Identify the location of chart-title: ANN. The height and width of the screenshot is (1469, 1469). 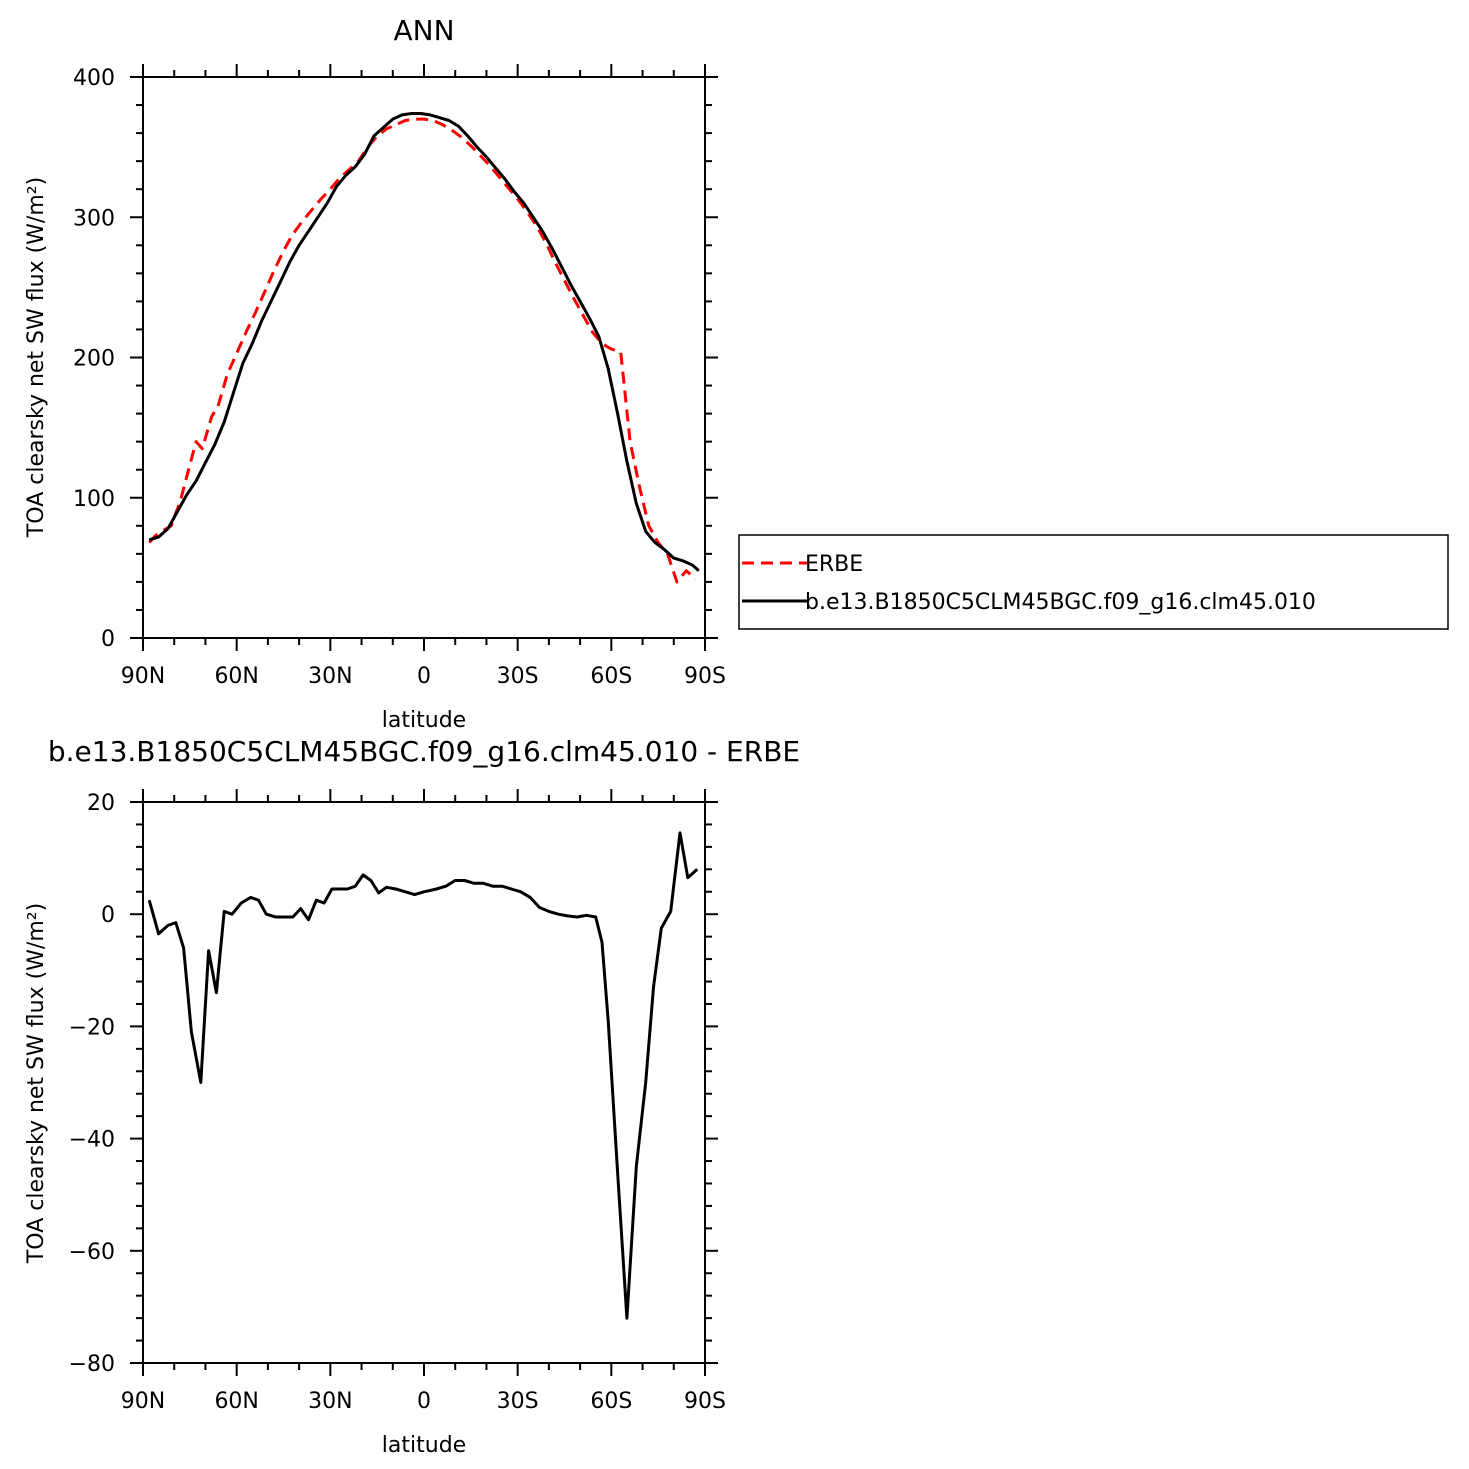
(423, 30).